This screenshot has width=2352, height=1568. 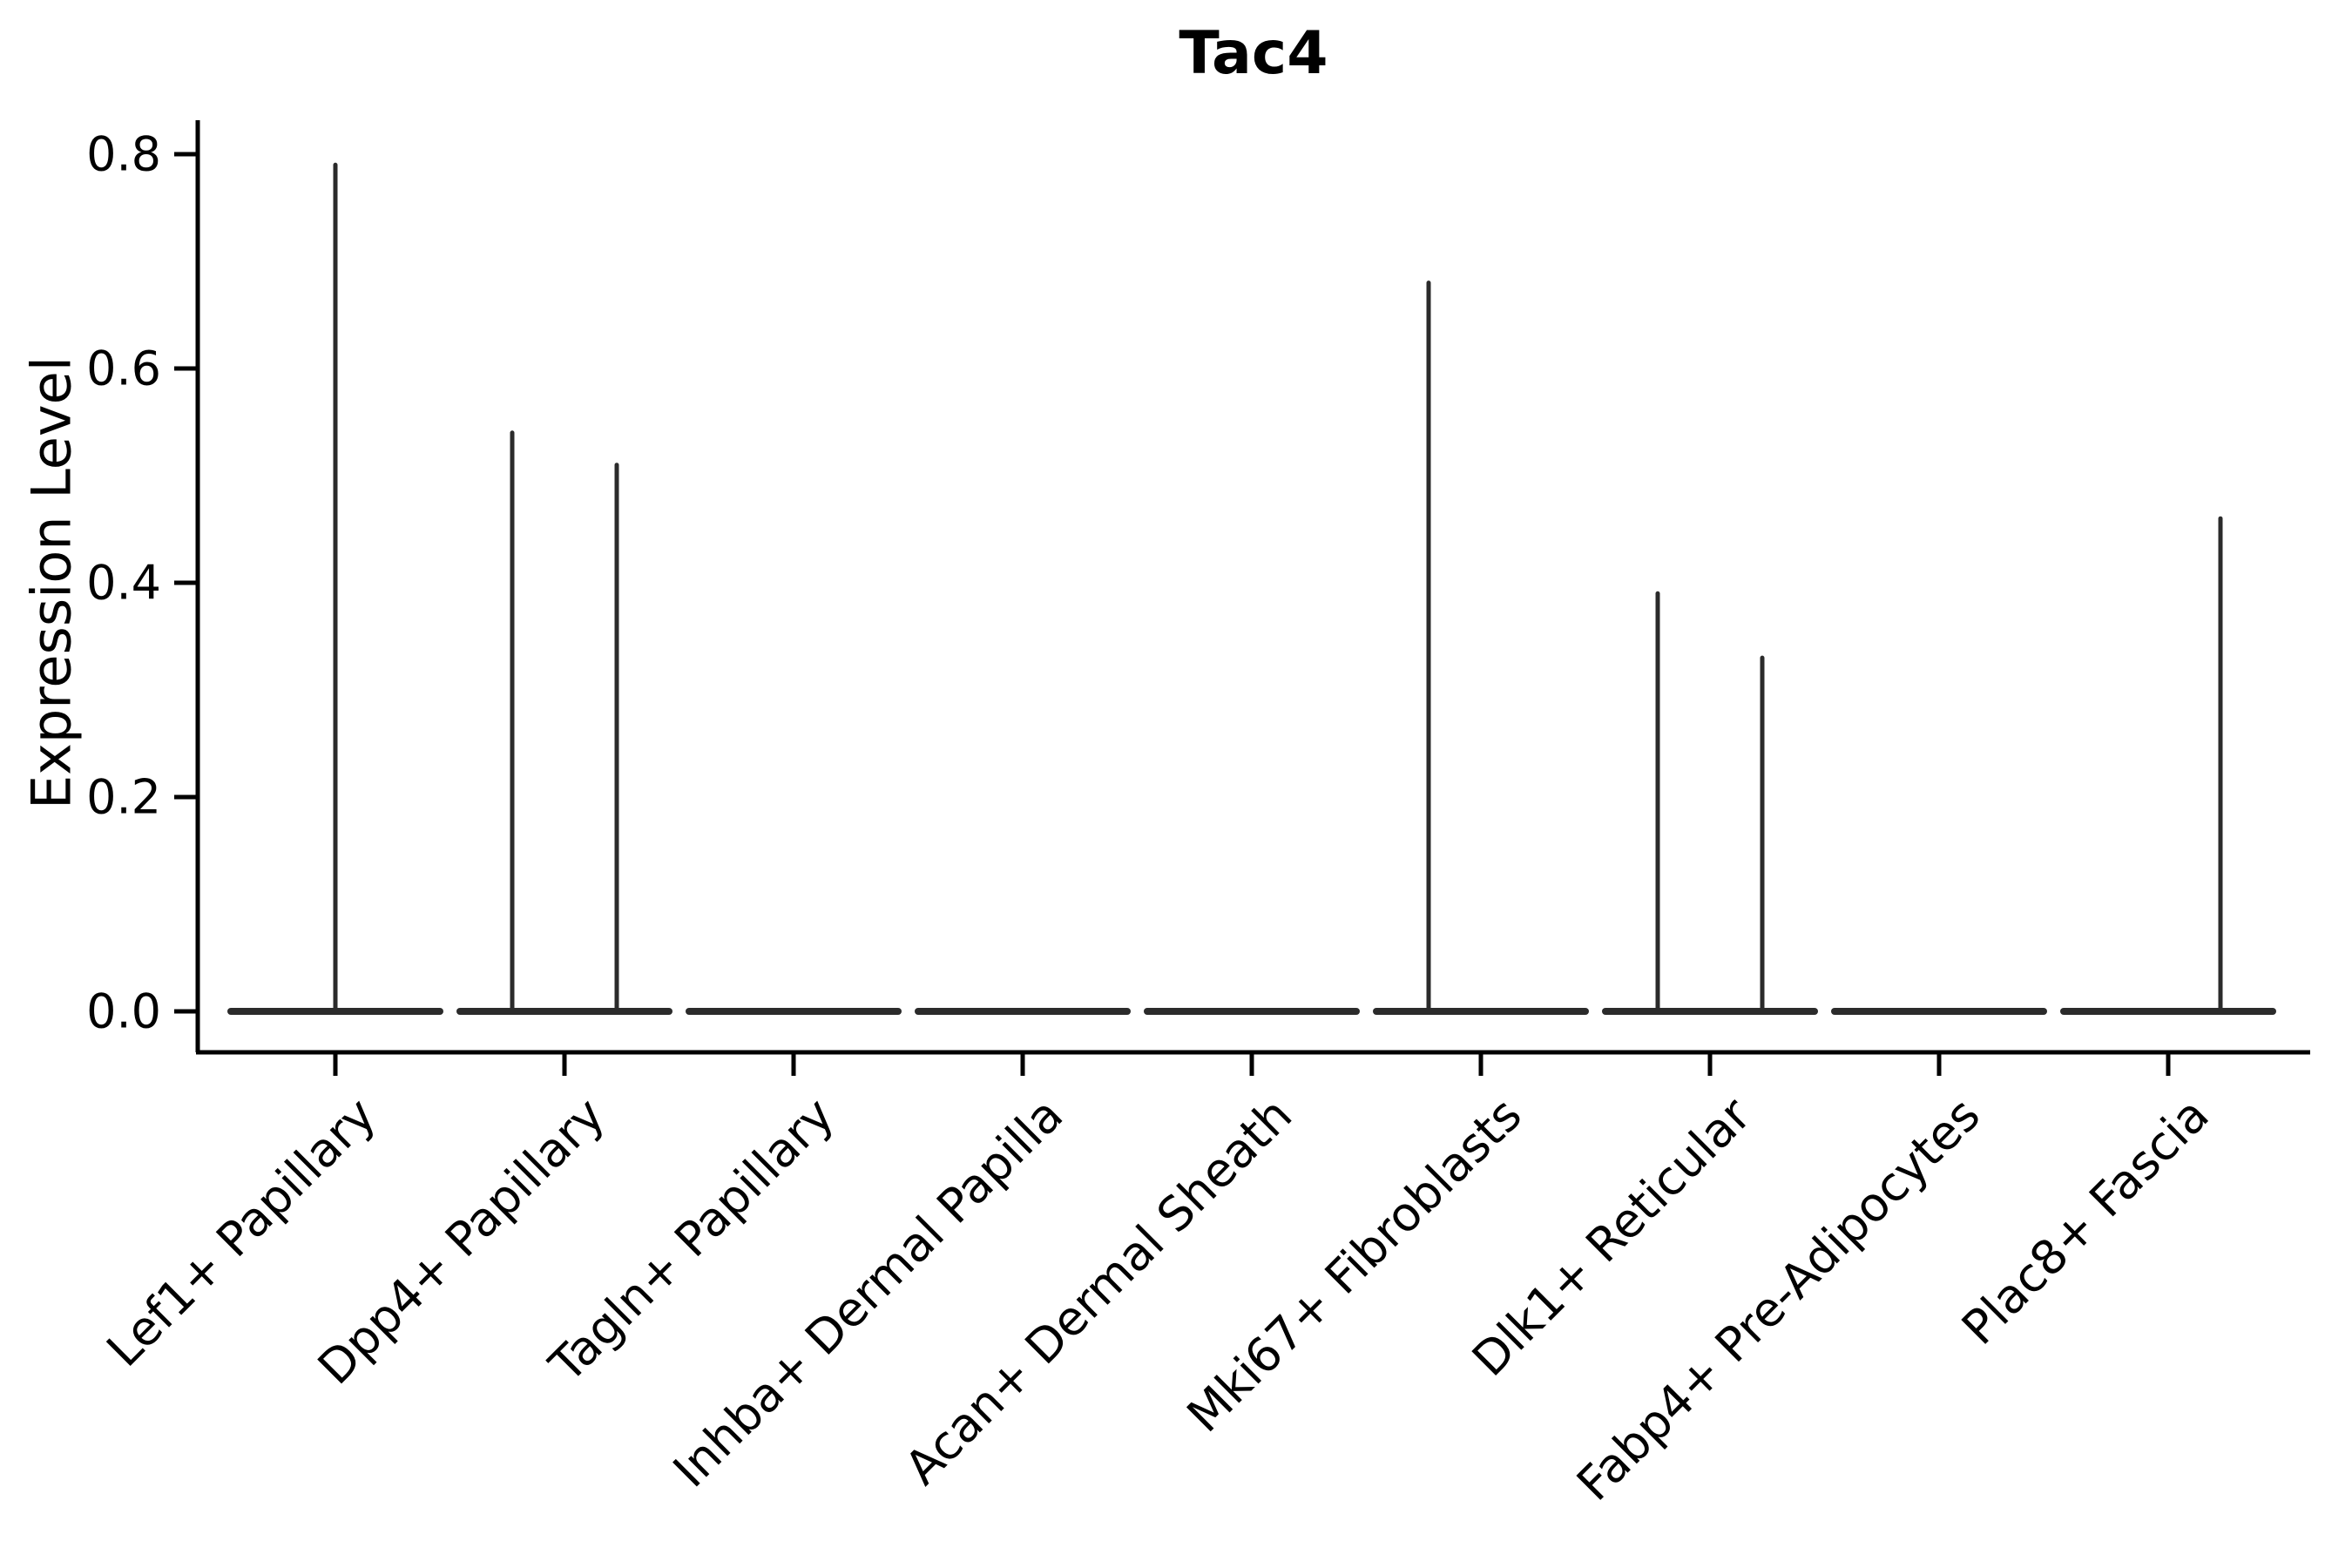 I want to click on y-tick-label: 0.4, so click(x=124, y=583).